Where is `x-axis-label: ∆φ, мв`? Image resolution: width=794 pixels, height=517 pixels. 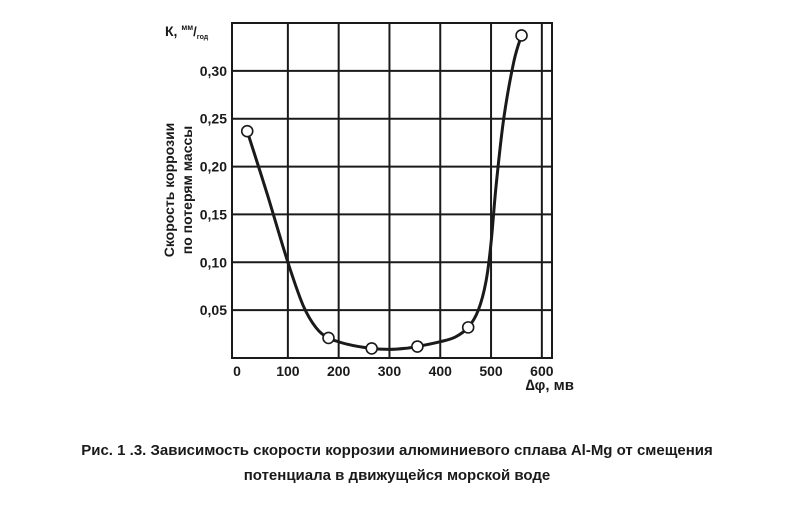
x-axis-label: ∆φ, мв is located at coordinates (549, 385).